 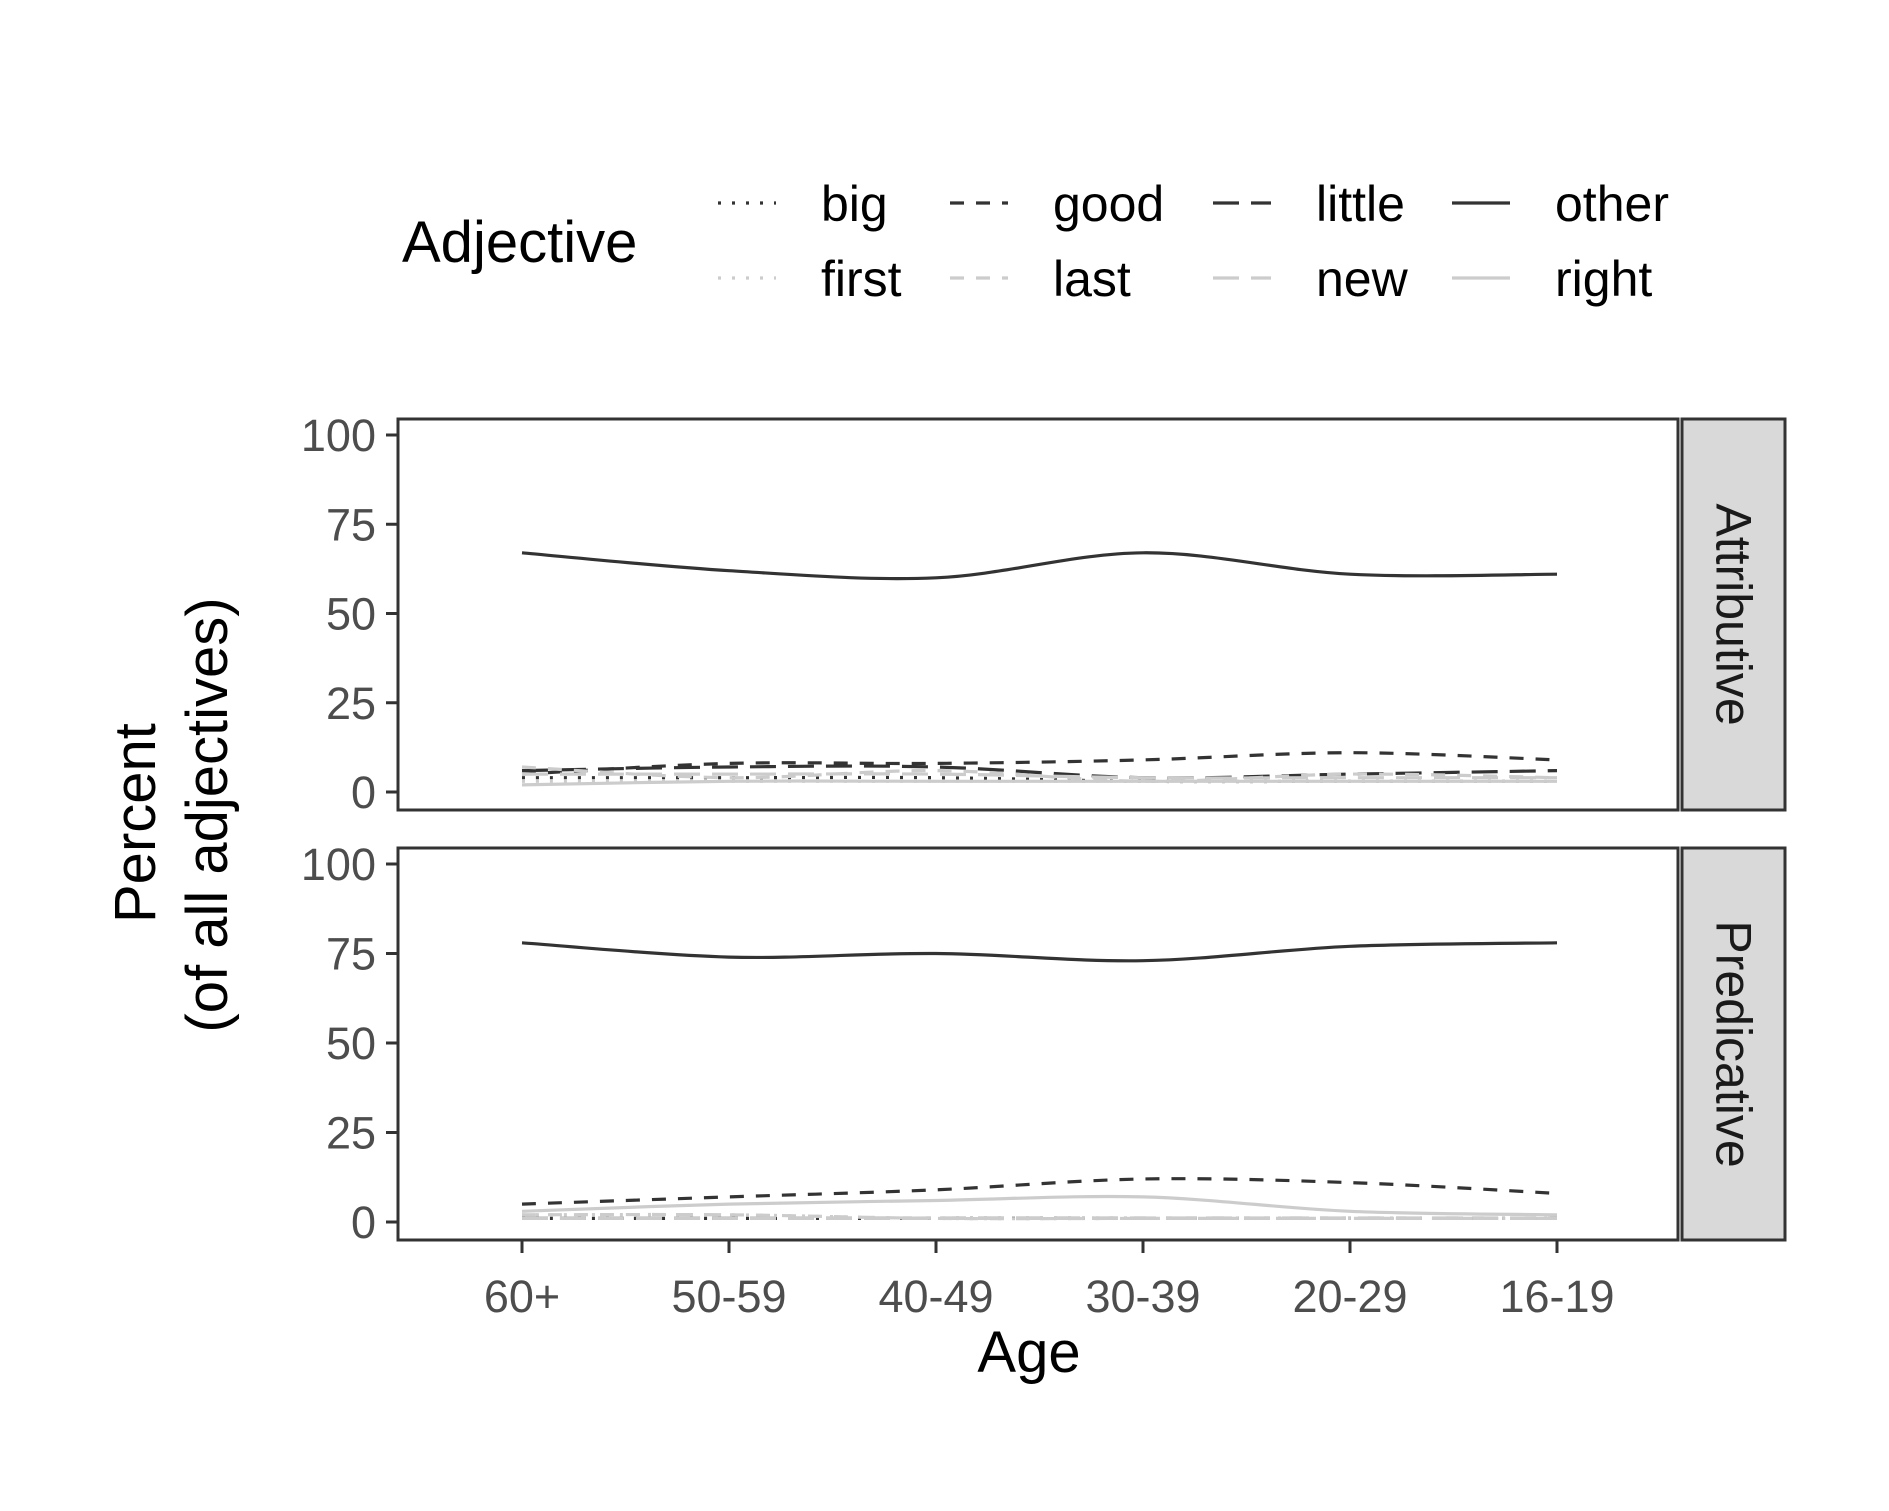 I want to click on series-line-new, so click(x=1039, y=776).